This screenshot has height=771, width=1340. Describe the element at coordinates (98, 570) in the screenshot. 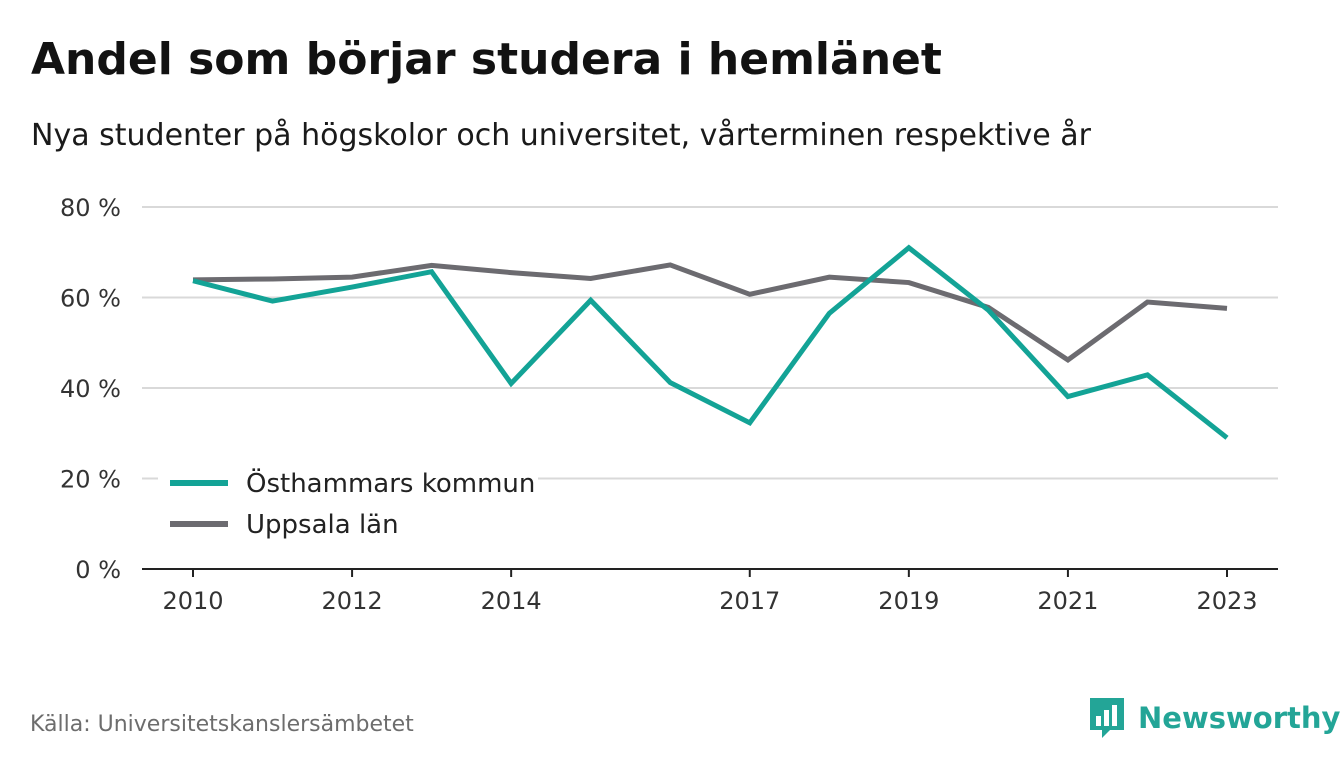

I see `y-tick-label: 0 %` at that location.